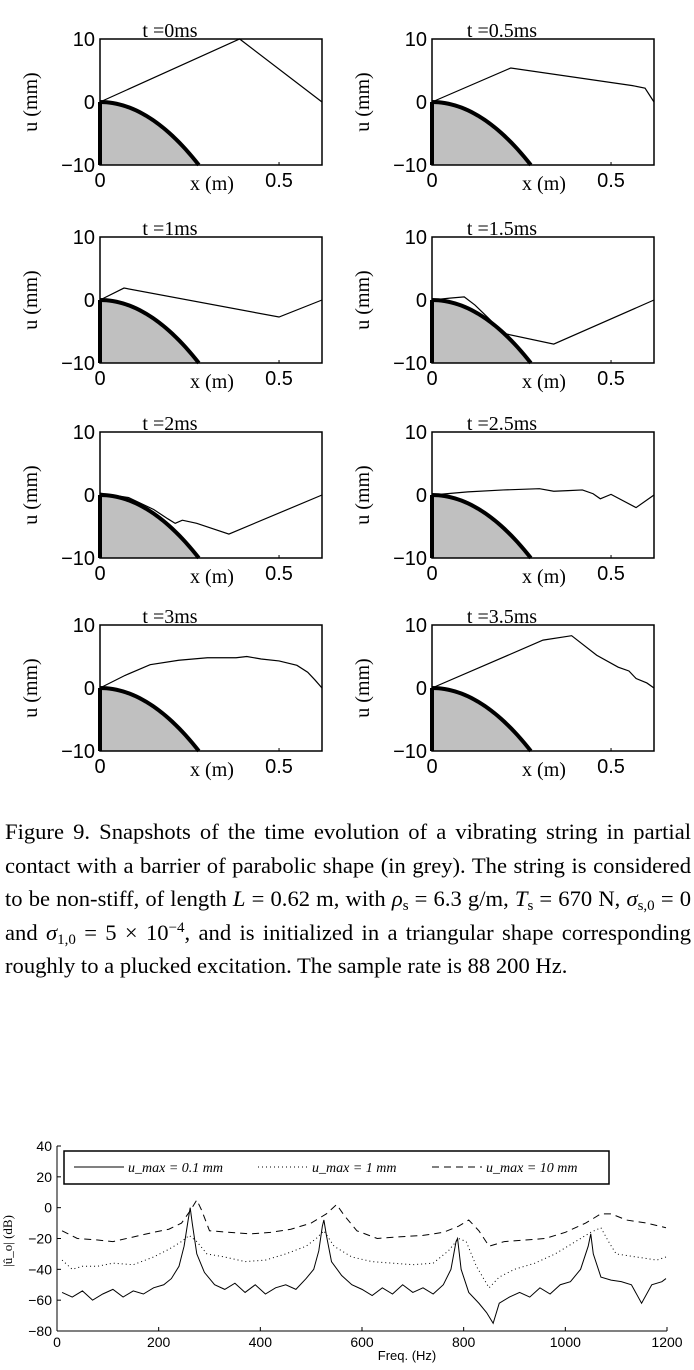 The height and width of the screenshot is (1370, 694). I want to click on panel-title: t =3.5ms, so click(502, 617).